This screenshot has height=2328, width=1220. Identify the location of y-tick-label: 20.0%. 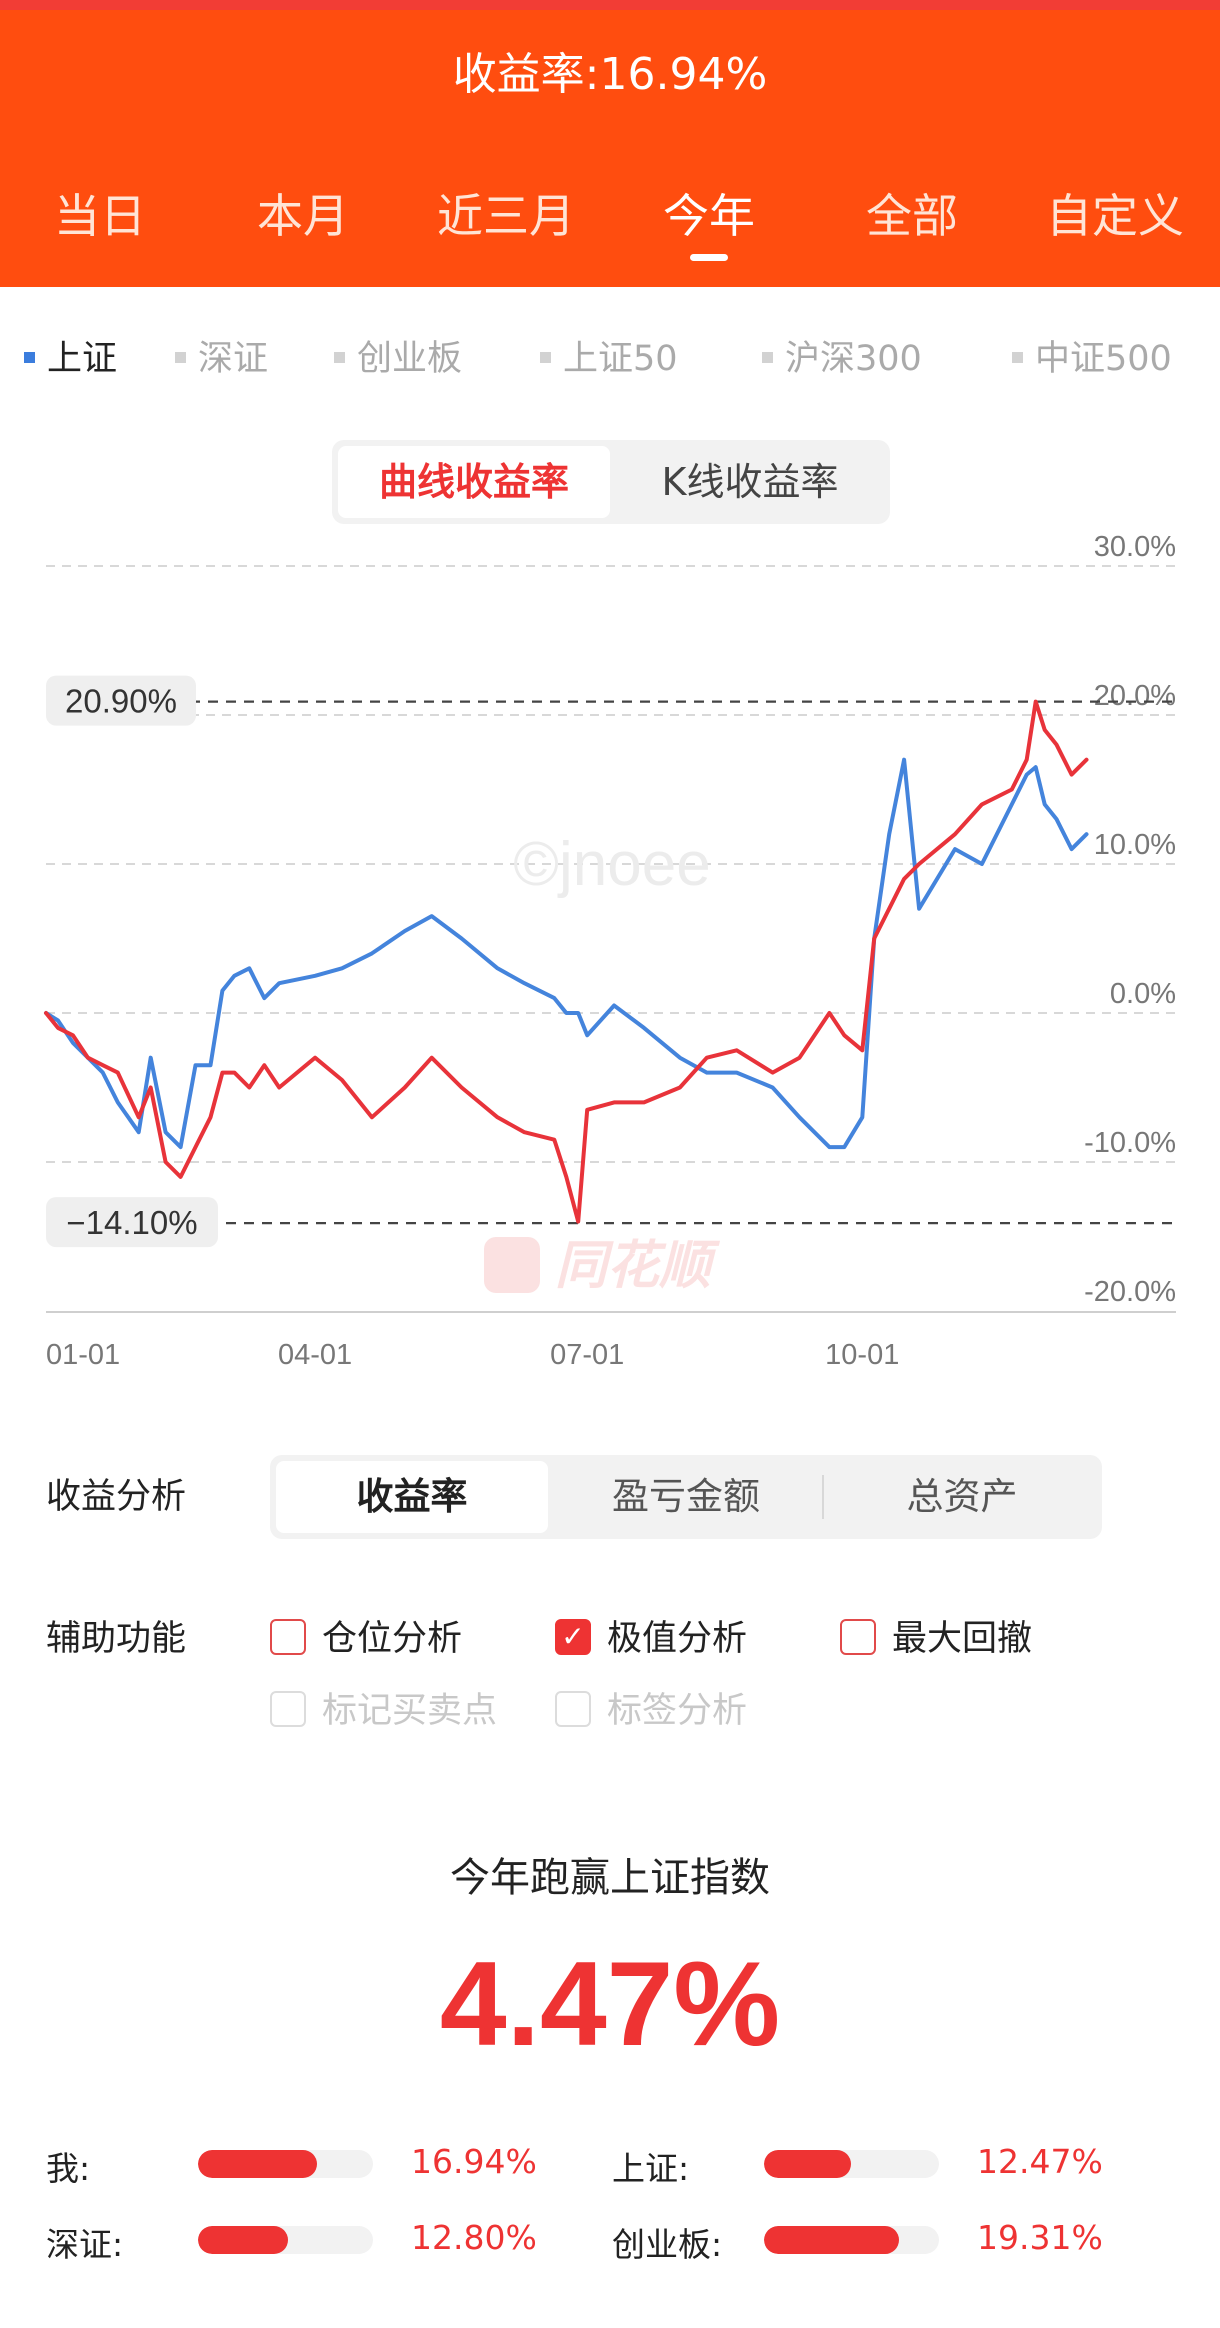
(1135, 696).